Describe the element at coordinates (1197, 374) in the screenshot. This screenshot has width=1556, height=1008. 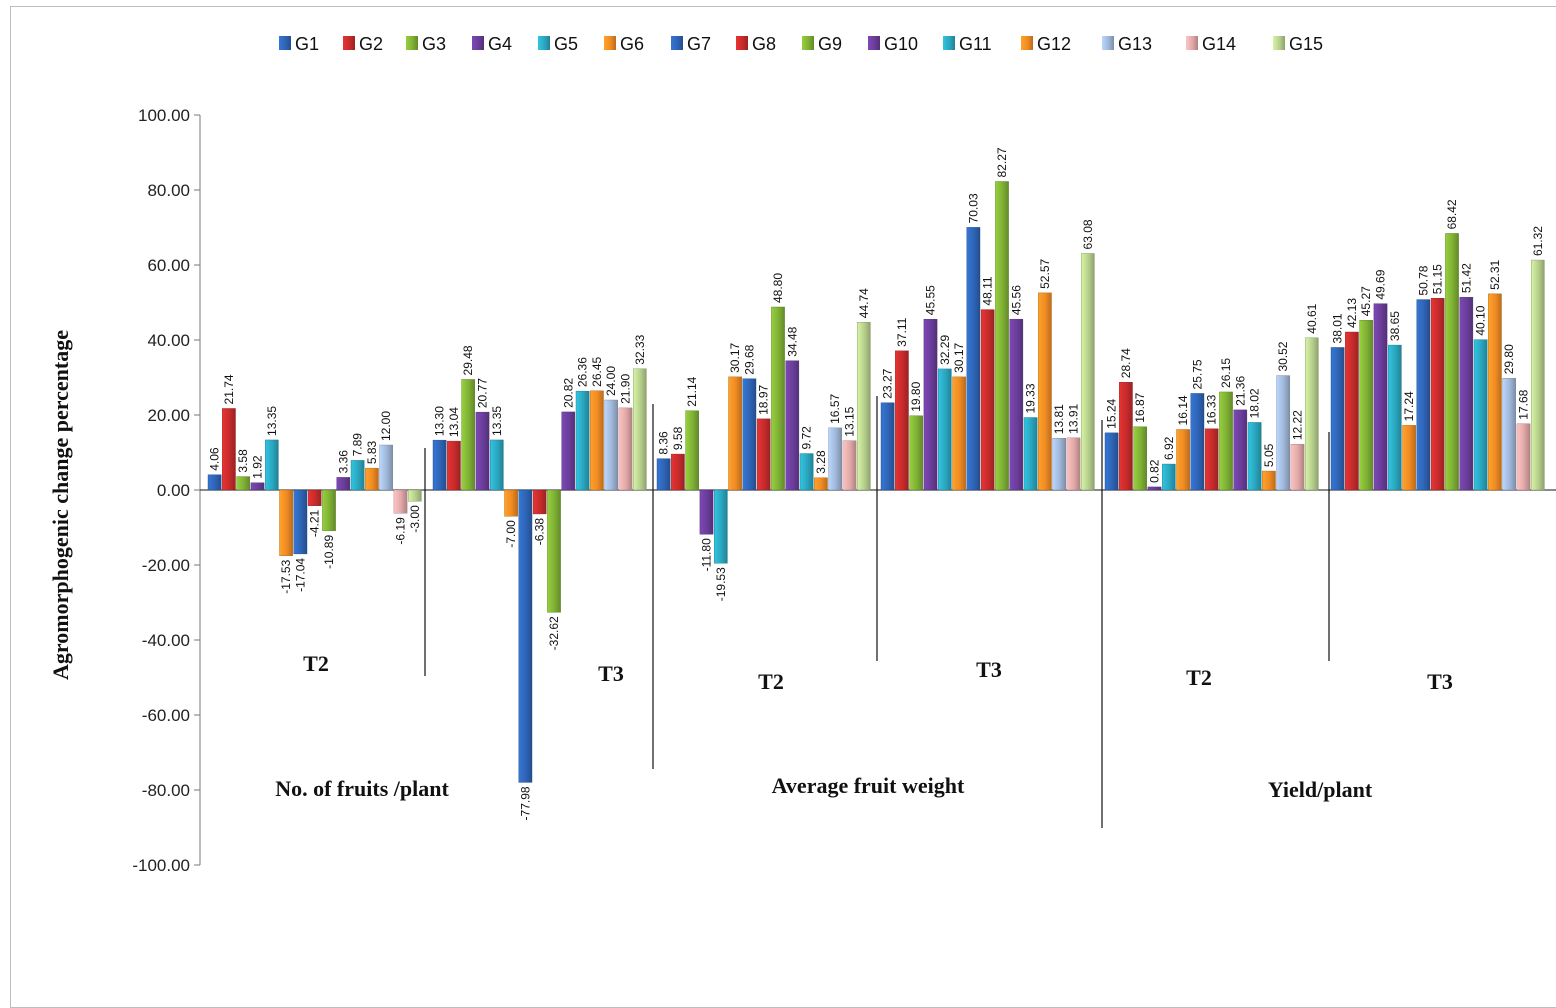
I see `data-label: 25.75` at that location.